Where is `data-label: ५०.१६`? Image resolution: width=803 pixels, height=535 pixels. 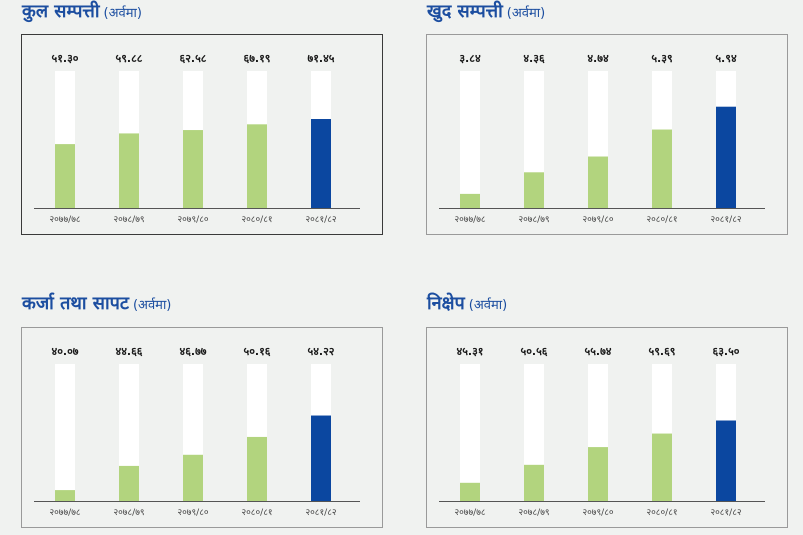
data-label: ५०.१६ is located at coordinates (256, 351).